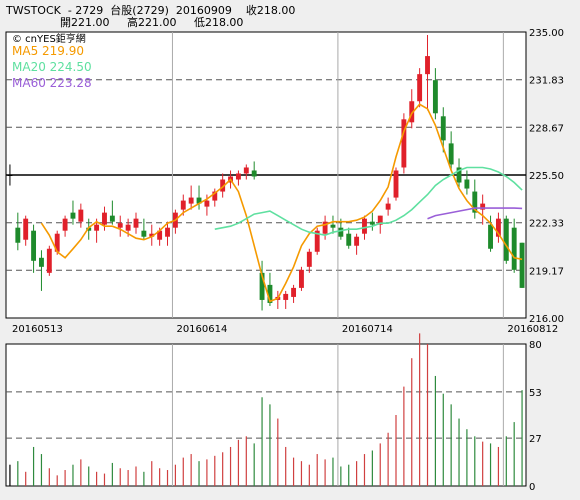 Image resolution: width=580 pixels, height=500 pixels. I want to click on price-y-tick-label: 235.00, so click(546, 33).